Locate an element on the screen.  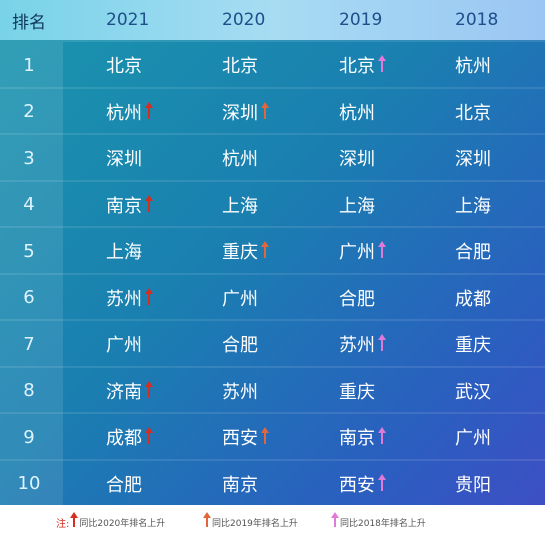
city-name: 成都 is located at coordinates (473, 299).